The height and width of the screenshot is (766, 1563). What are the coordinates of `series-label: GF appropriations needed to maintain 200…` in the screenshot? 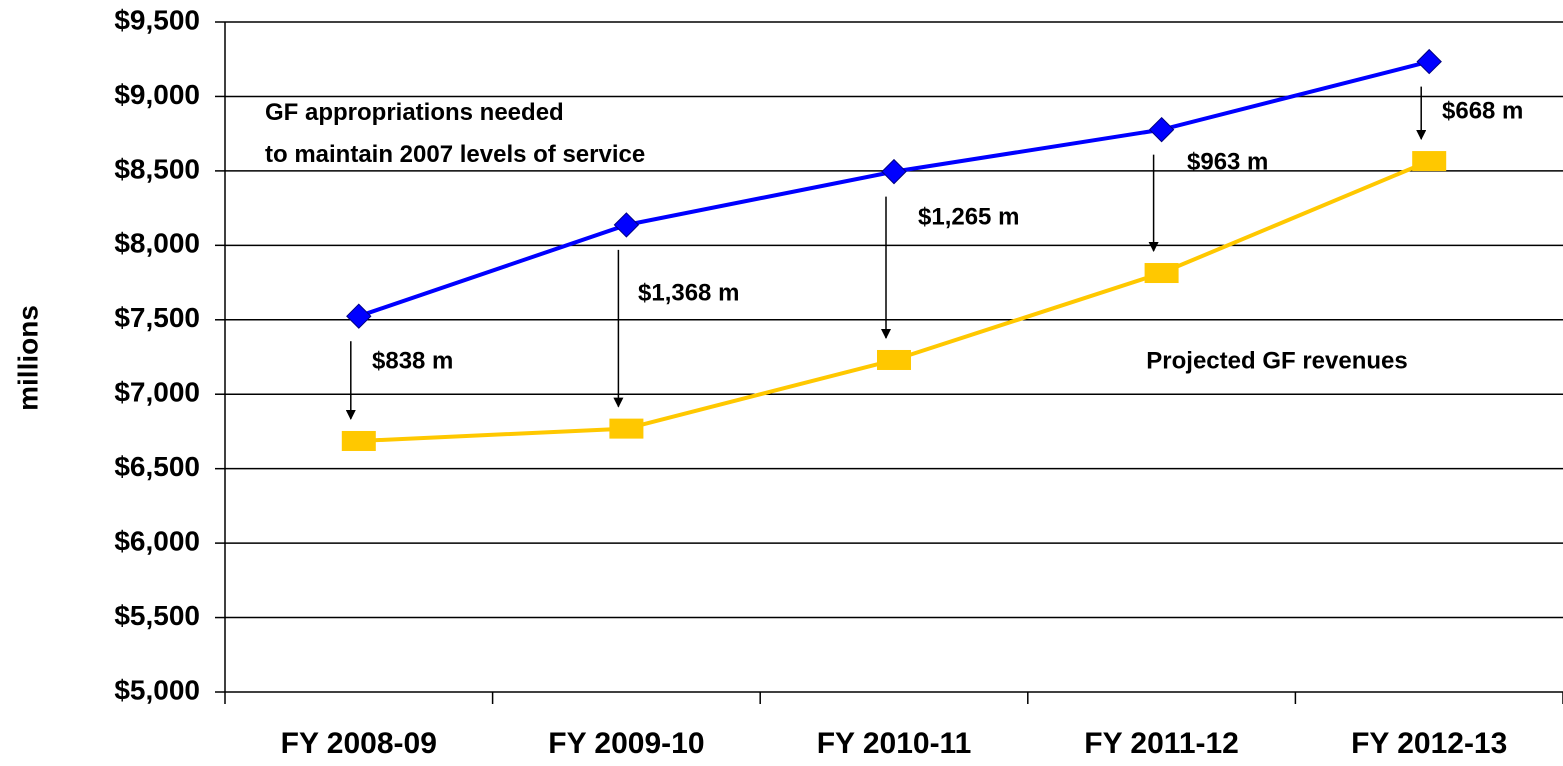 It's located at (455, 133).